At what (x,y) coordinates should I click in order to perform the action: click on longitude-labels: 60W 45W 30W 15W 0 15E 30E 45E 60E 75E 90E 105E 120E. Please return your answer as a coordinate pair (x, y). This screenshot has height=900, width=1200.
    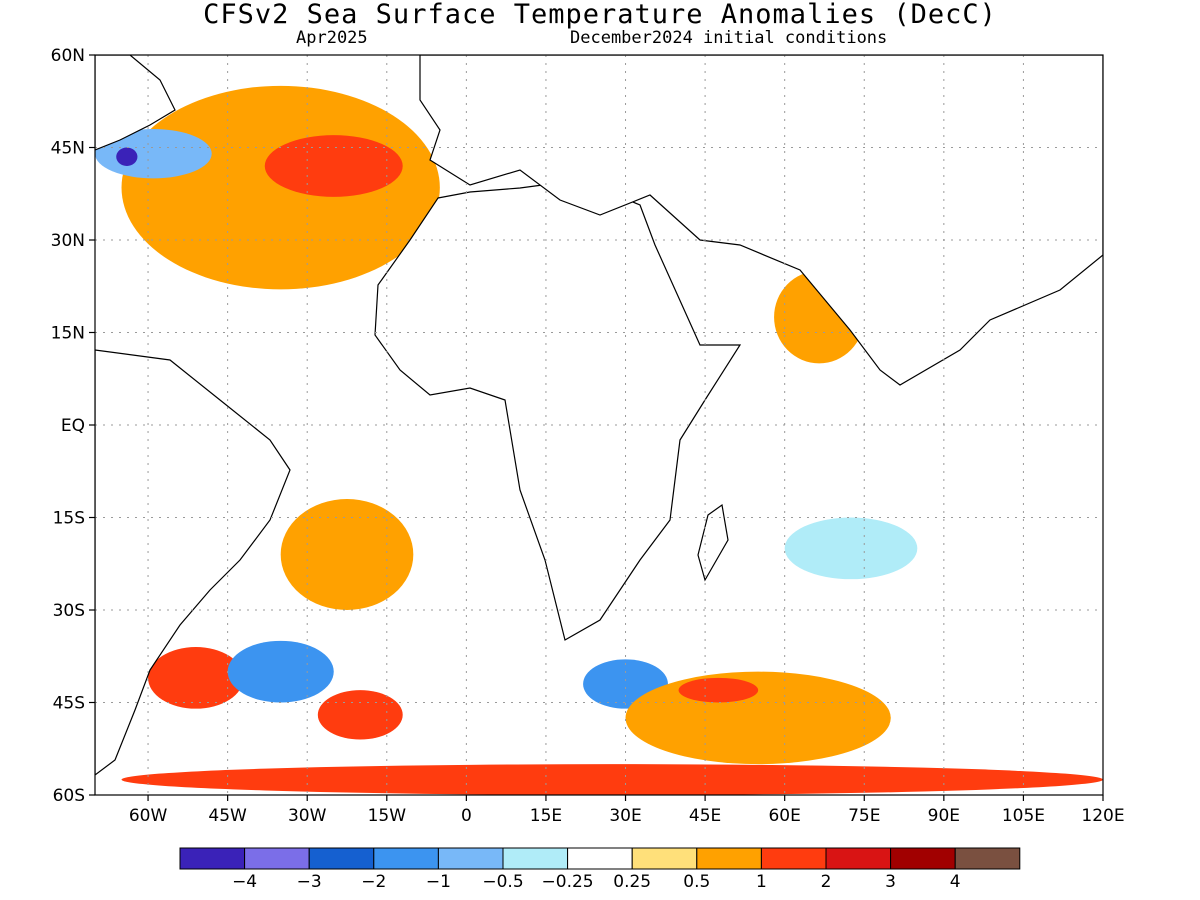
    Looking at the image, I should click on (627, 810).